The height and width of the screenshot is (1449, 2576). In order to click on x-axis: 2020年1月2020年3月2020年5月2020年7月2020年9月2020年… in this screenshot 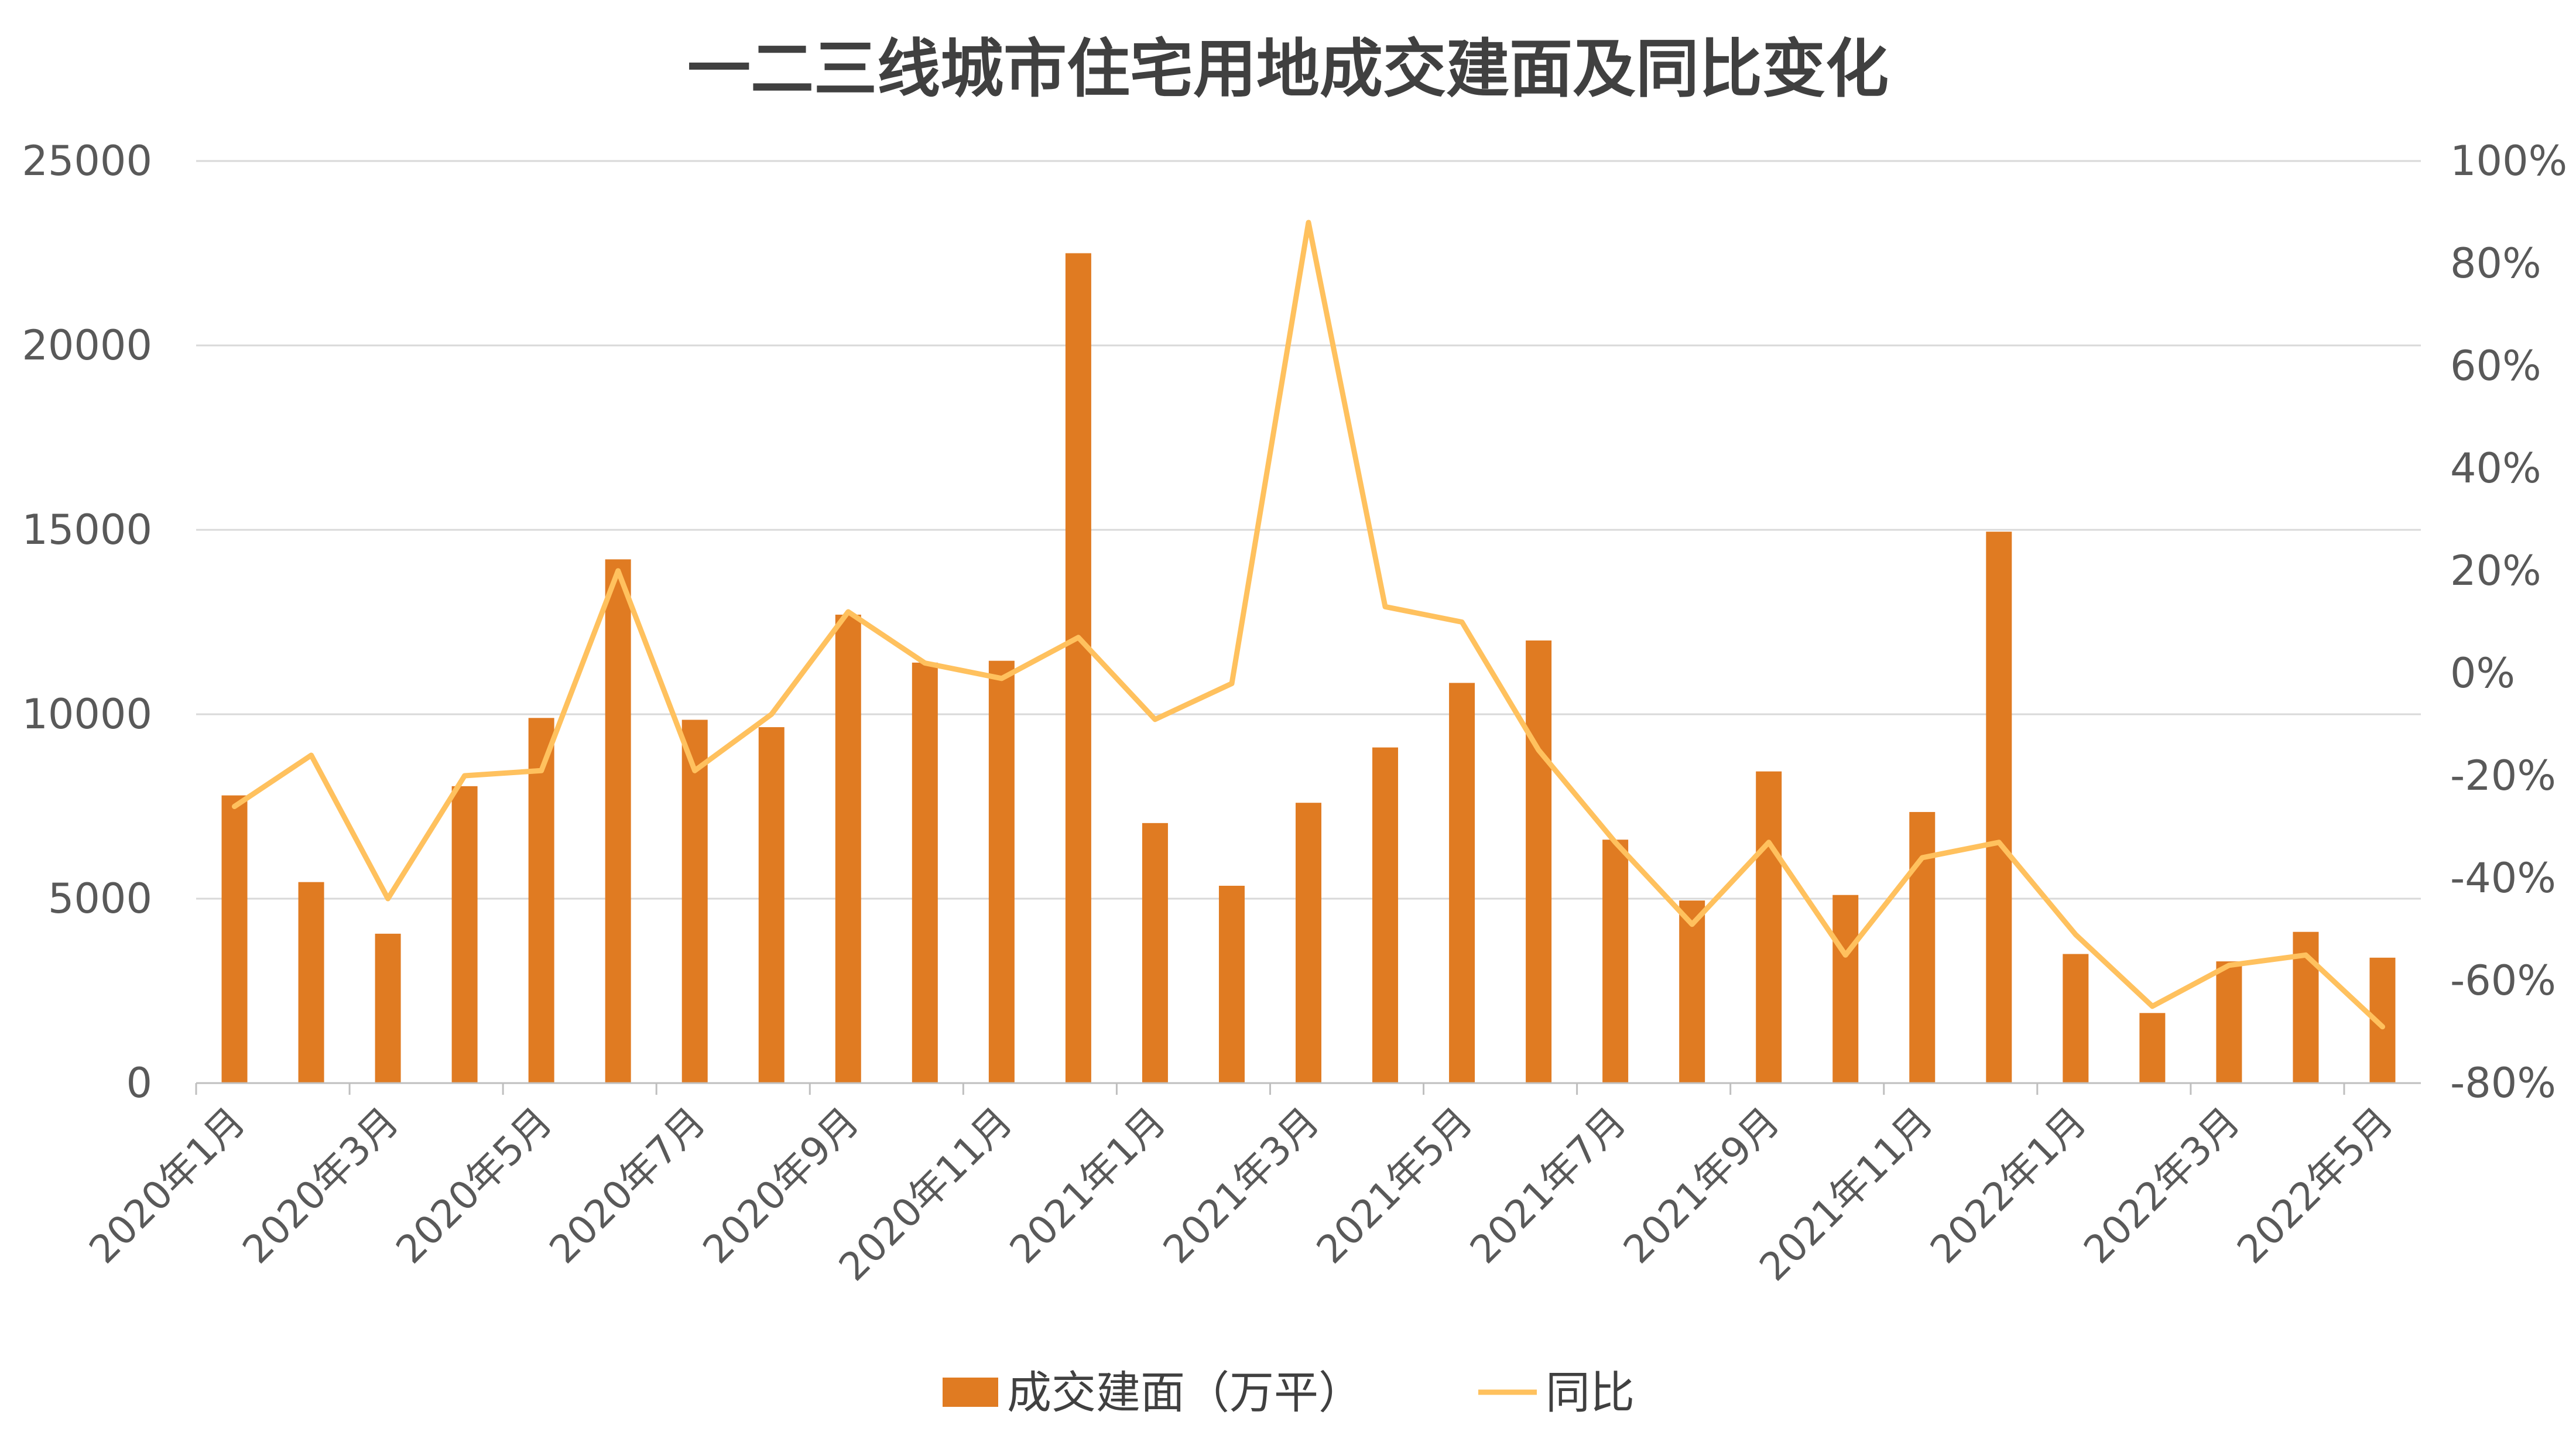, I will do `click(1251, 1186)`.